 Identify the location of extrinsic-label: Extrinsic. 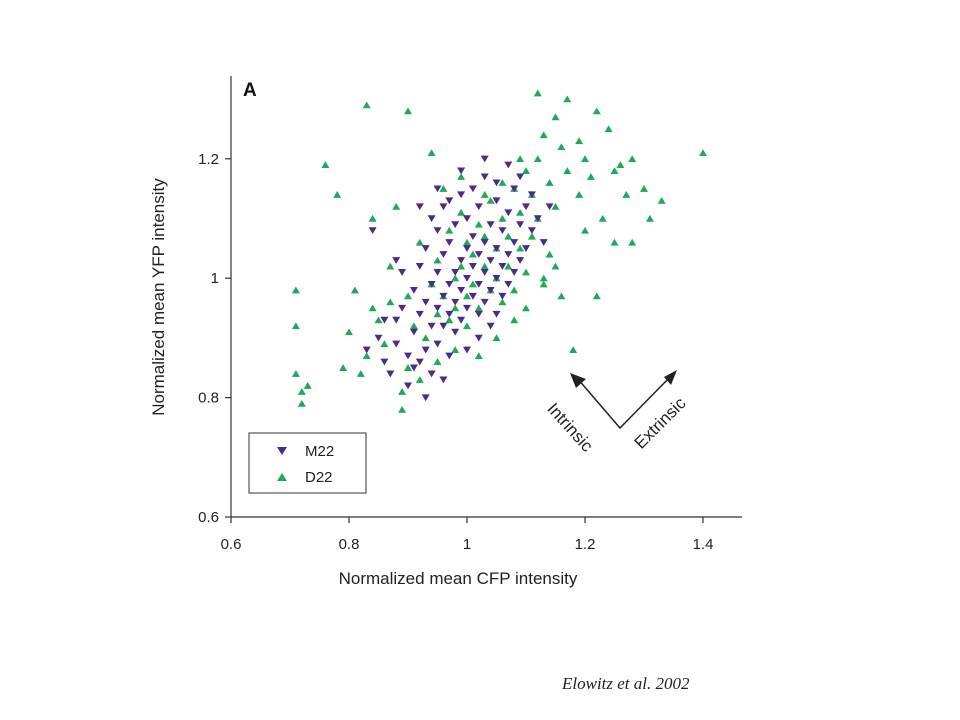
(660, 422).